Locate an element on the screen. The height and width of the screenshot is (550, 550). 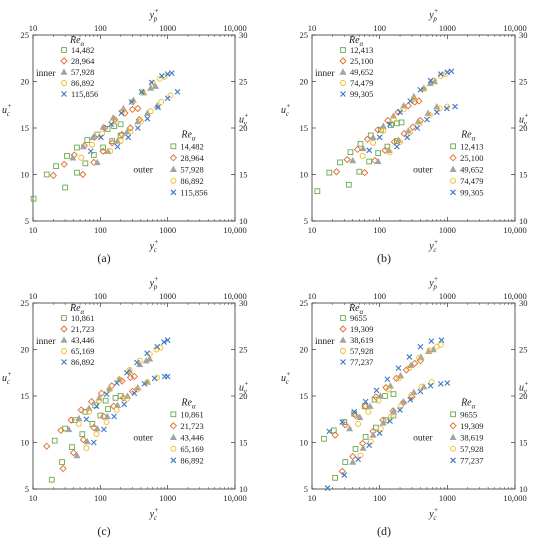
y-right-tick-label: 25 is located at coordinates (243, 350).